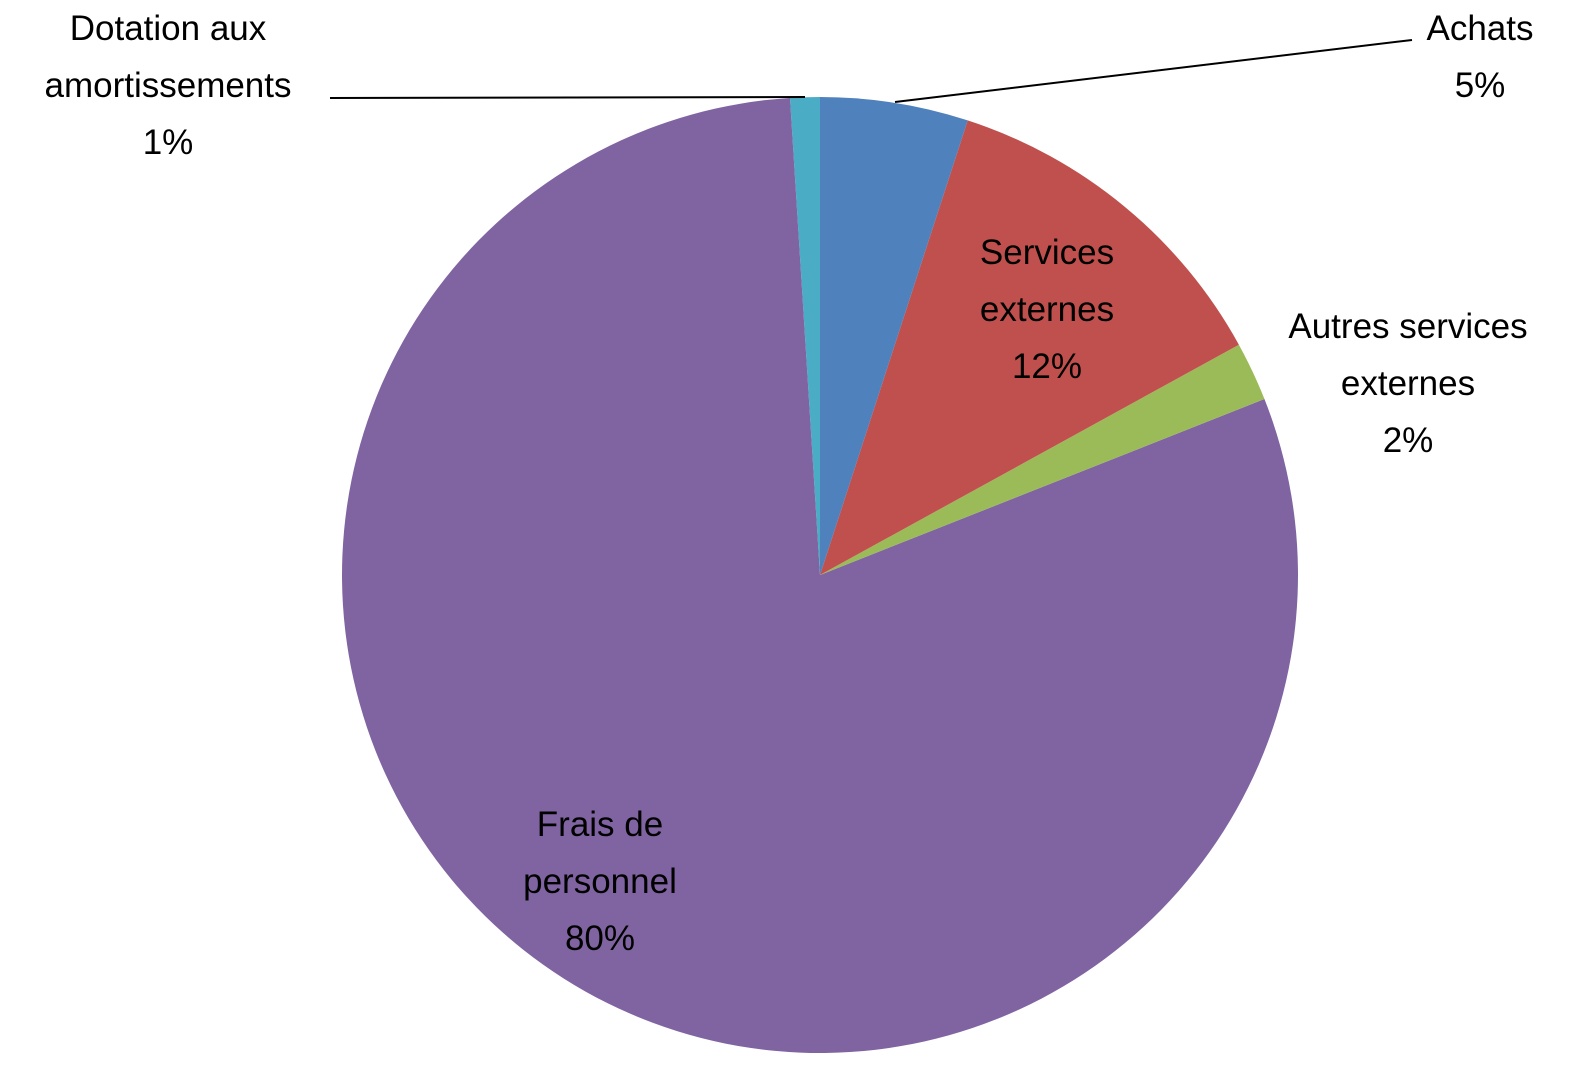  I want to click on slice-label: Frais de personnel 80%, so click(600, 881).